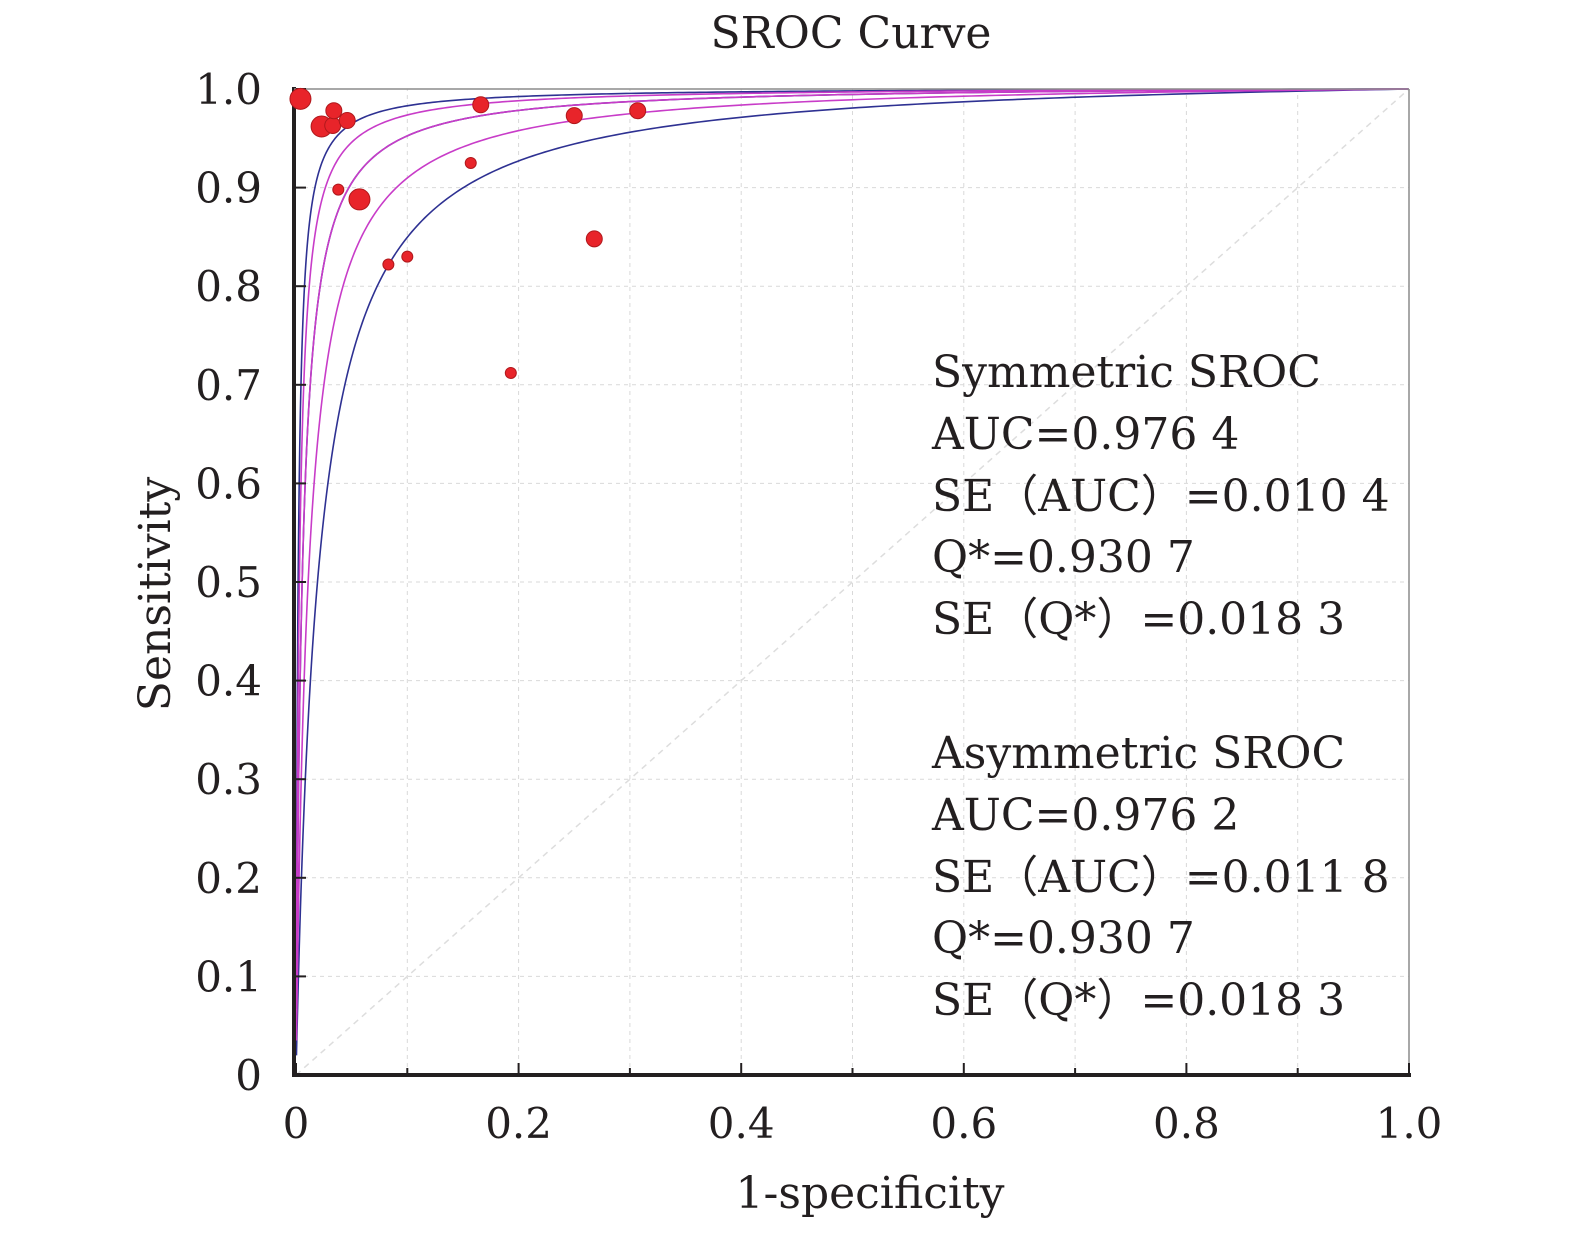 Image resolution: width=1575 pixels, height=1240 pixels. What do you see at coordinates (228, 188) in the screenshot?
I see `y-tick-label: 0.9` at bounding box center [228, 188].